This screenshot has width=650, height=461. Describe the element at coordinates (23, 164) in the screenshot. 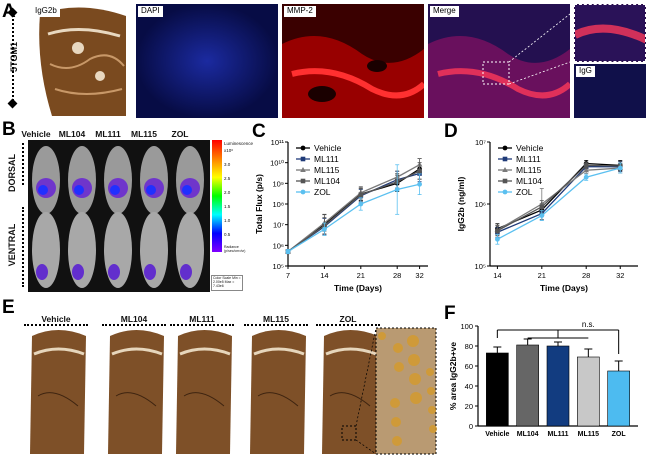

I see `panel-b-dotted-dorsal` at that location.